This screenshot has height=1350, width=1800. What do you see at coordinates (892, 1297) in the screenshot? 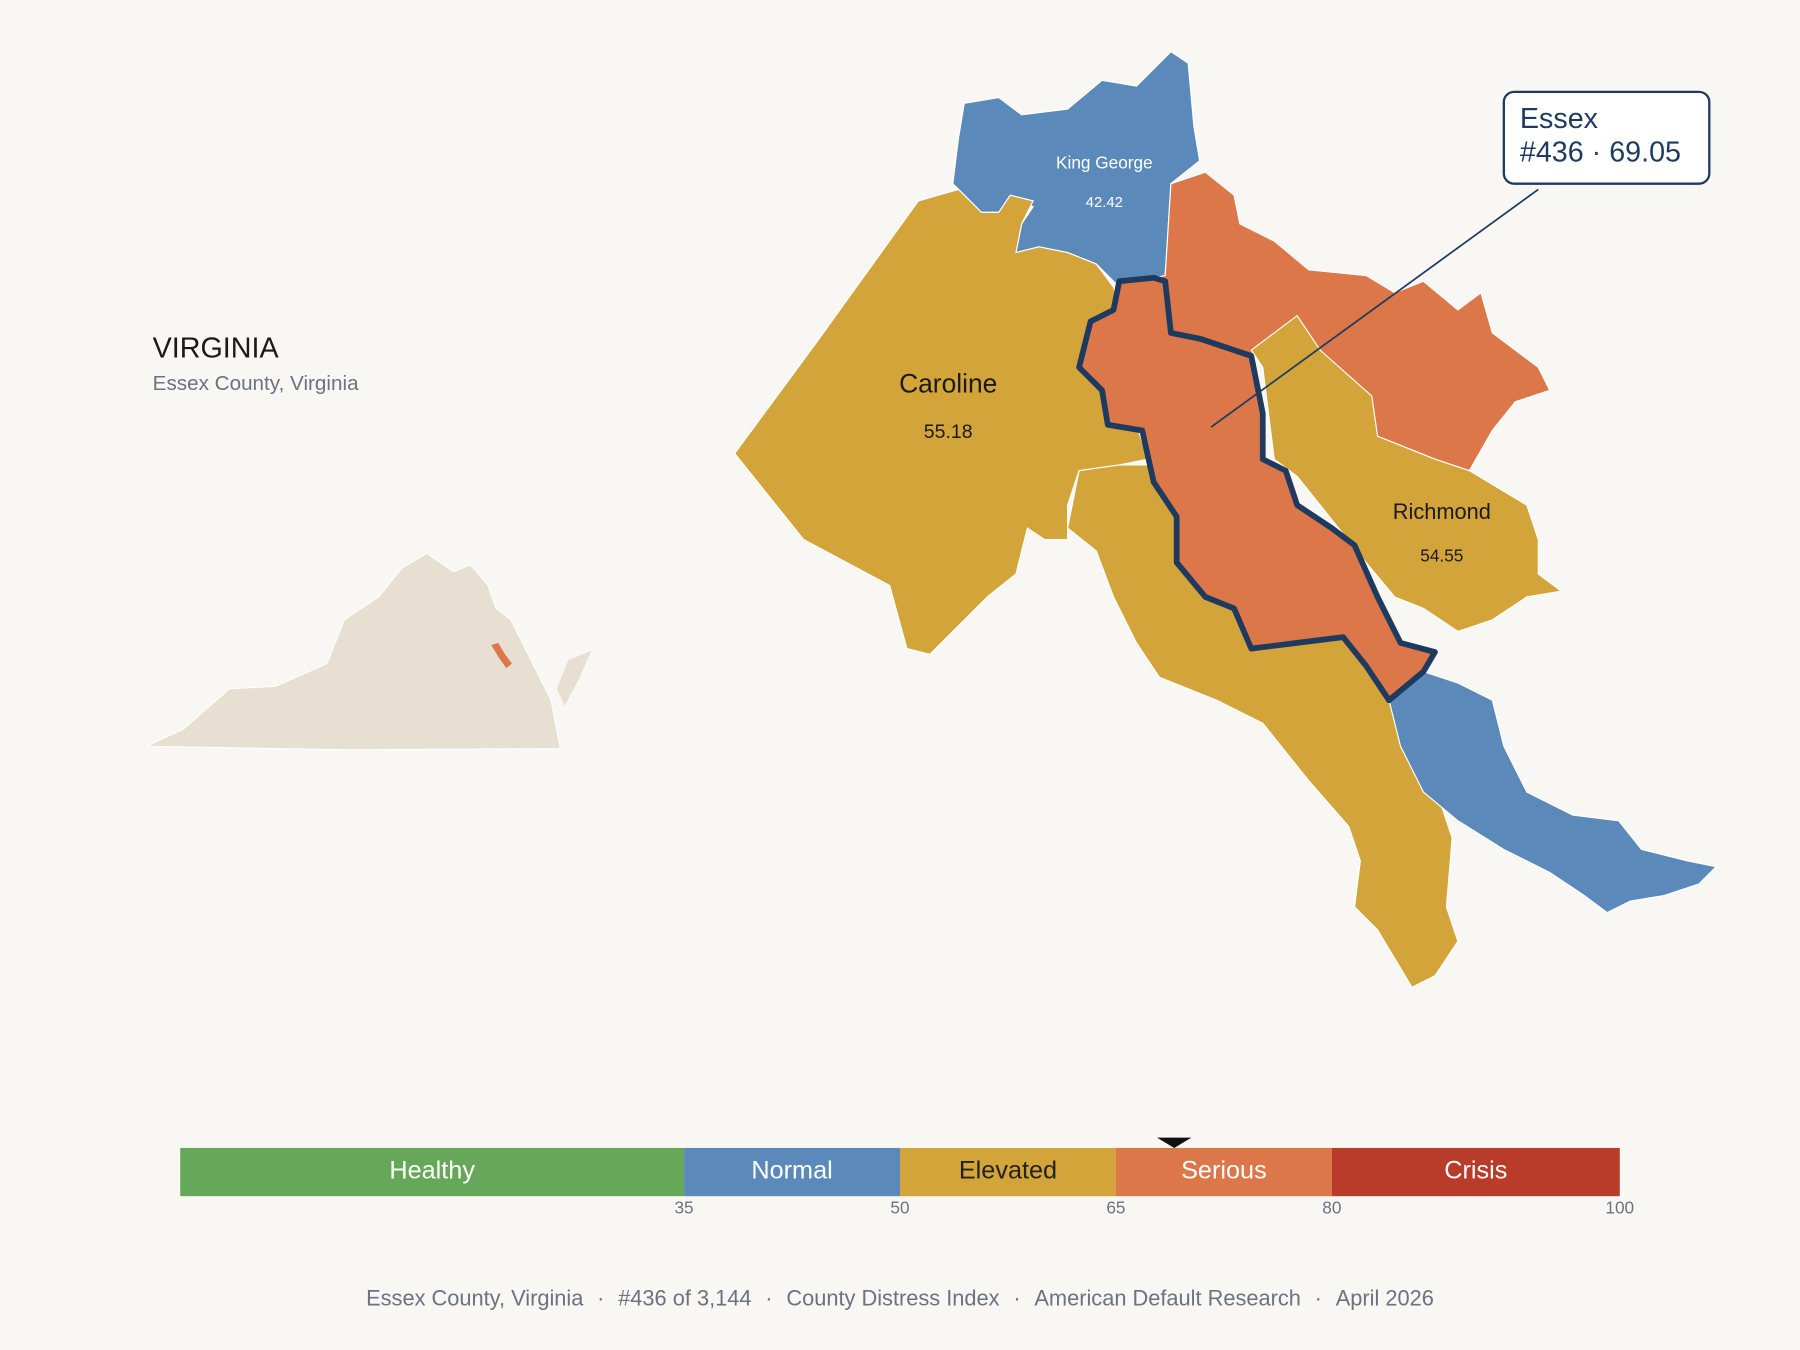
I see `footer-part: County Distress Index` at bounding box center [892, 1297].